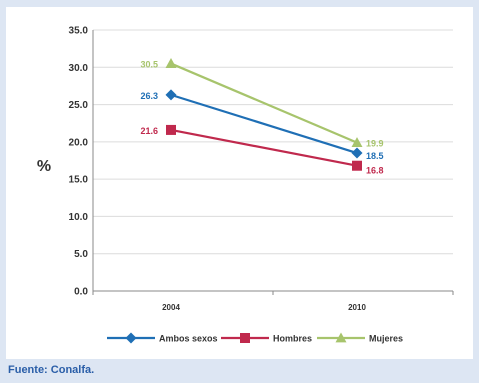 This screenshot has height=383, width=479. I want to click on y-tick-label: 20.0, so click(79, 142).